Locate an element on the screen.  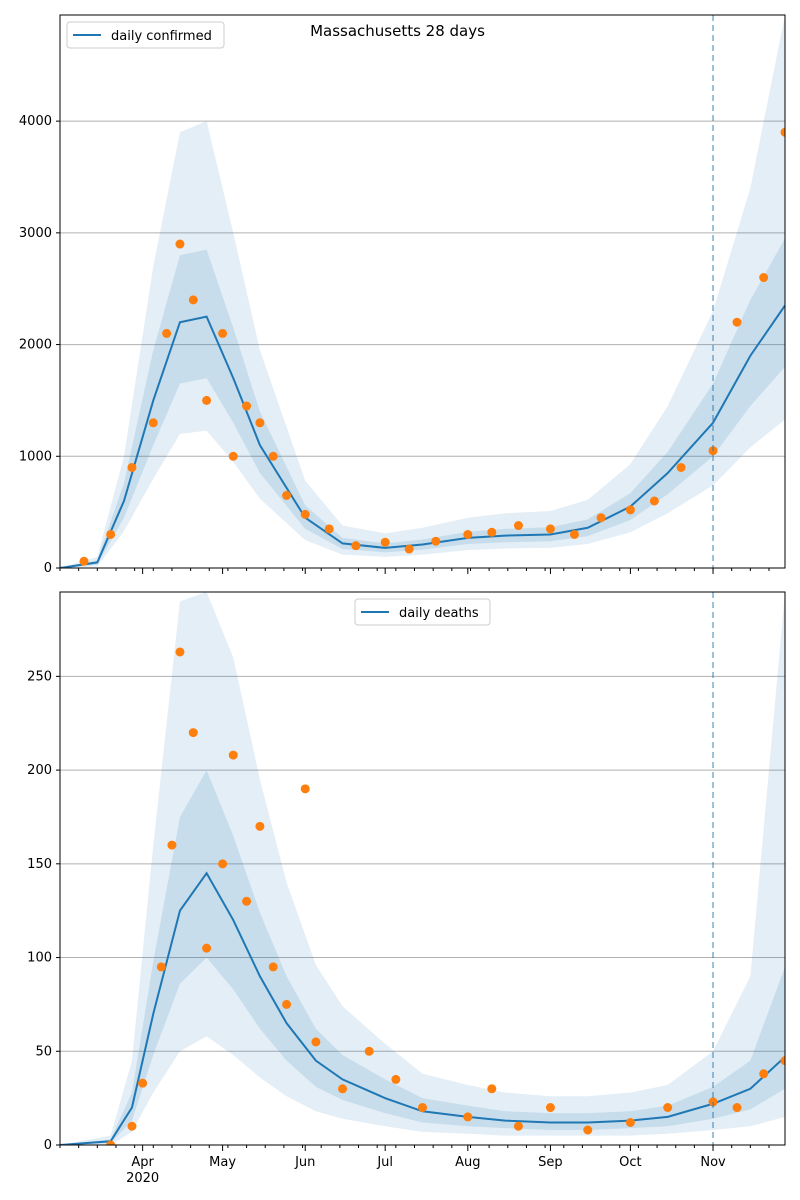
y-tick-label-confirmed: 2000 is located at coordinates (35, 345).